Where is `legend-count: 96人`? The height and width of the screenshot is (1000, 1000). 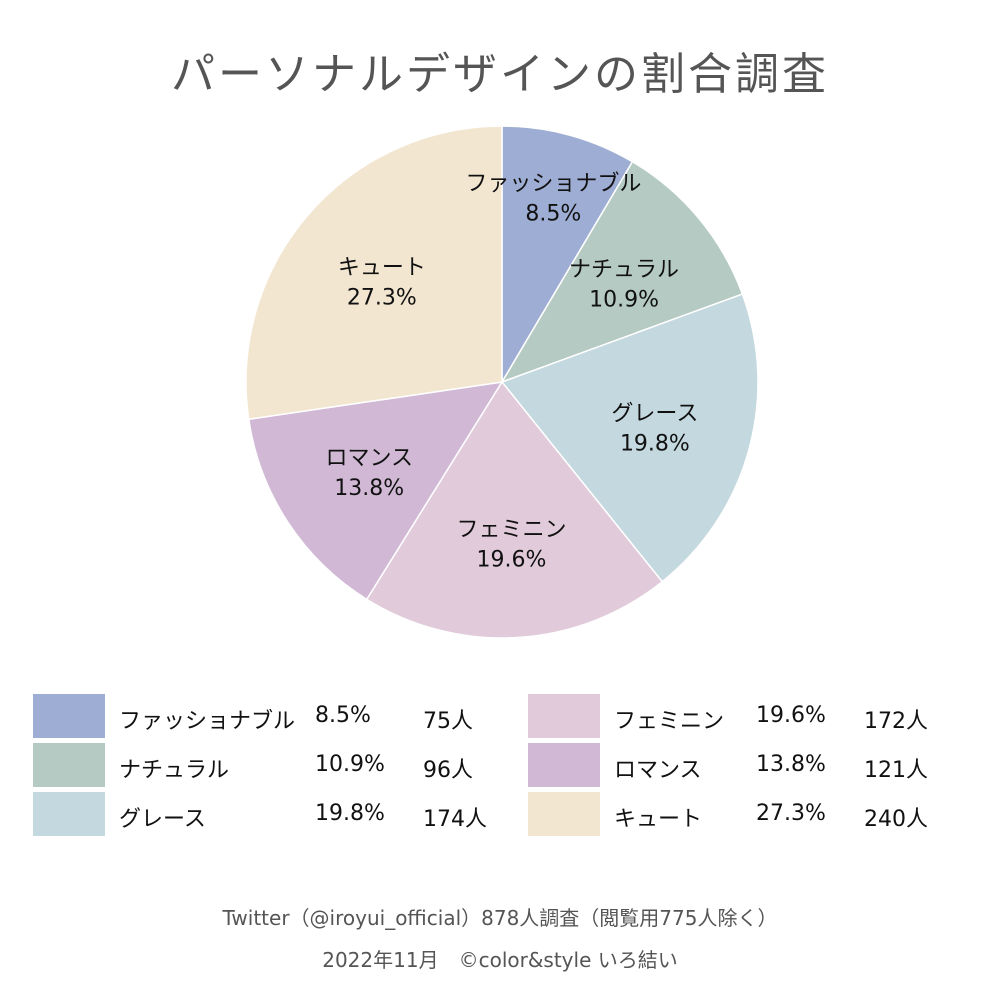
legend-count: 96人 is located at coordinates (448, 770).